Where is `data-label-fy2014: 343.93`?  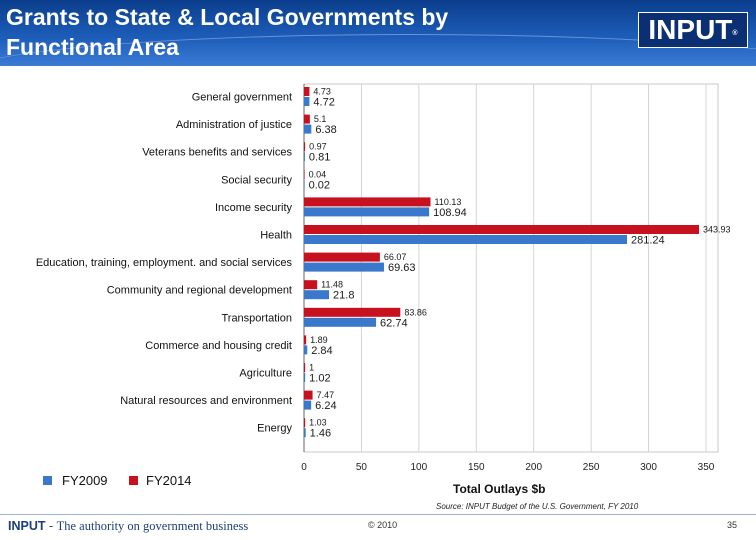
data-label-fy2014: 343.93 is located at coordinates (717, 230).